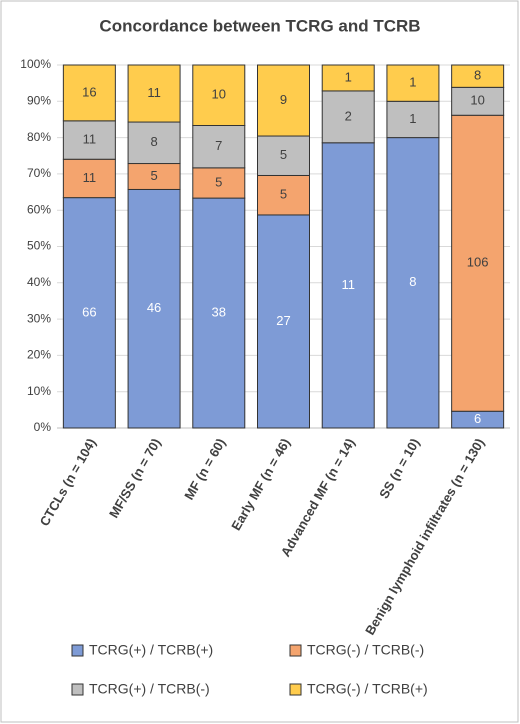 Image resolution: width=520 pixels, height=724 pixels. I want to click on y-tick-label: 70%, so click(39, 173).